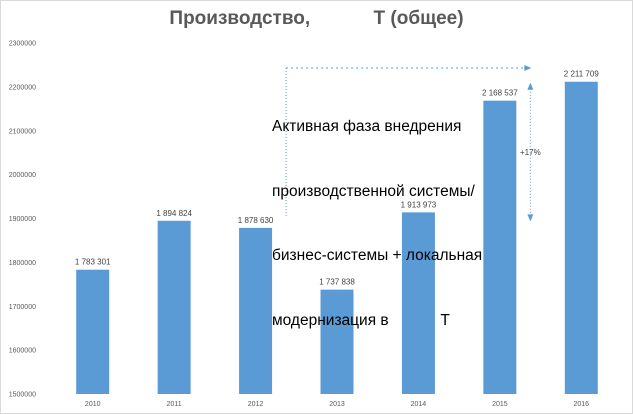 This screenshot has height=414, width=633. Describe the element at coordinates (256, 404) in the screenshot. I see `x-tick-label: 2012` at that location.